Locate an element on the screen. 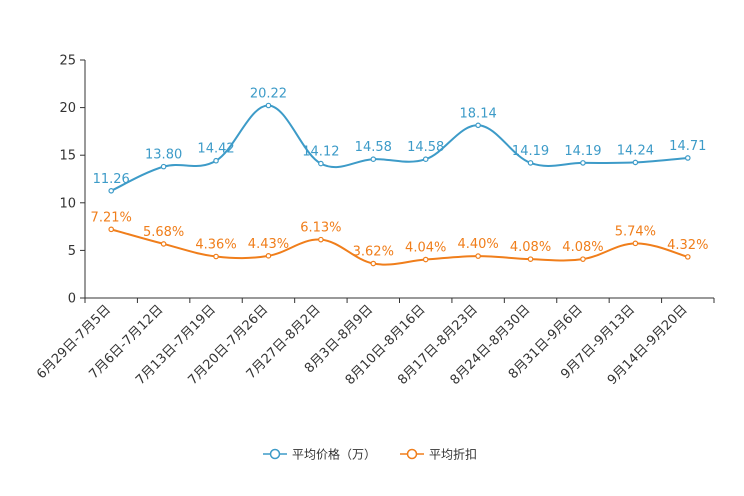 The height and width of the screenshot is (496, 744). data-label: 5.68% is located at coordinates (163, 232).